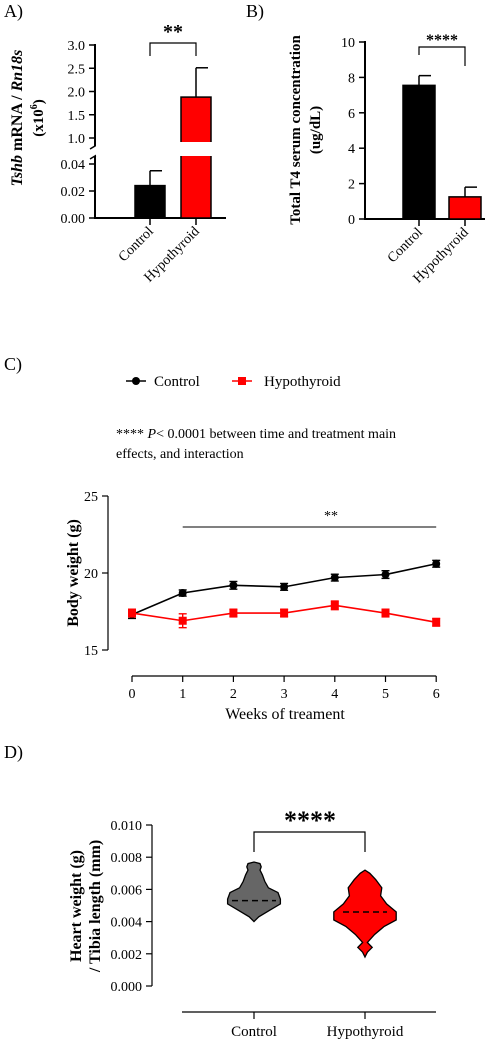  Describe the element at coordinates (77, 69) in the screenshot. I see `panel-a-y-tick-label: 2.5` at that location.